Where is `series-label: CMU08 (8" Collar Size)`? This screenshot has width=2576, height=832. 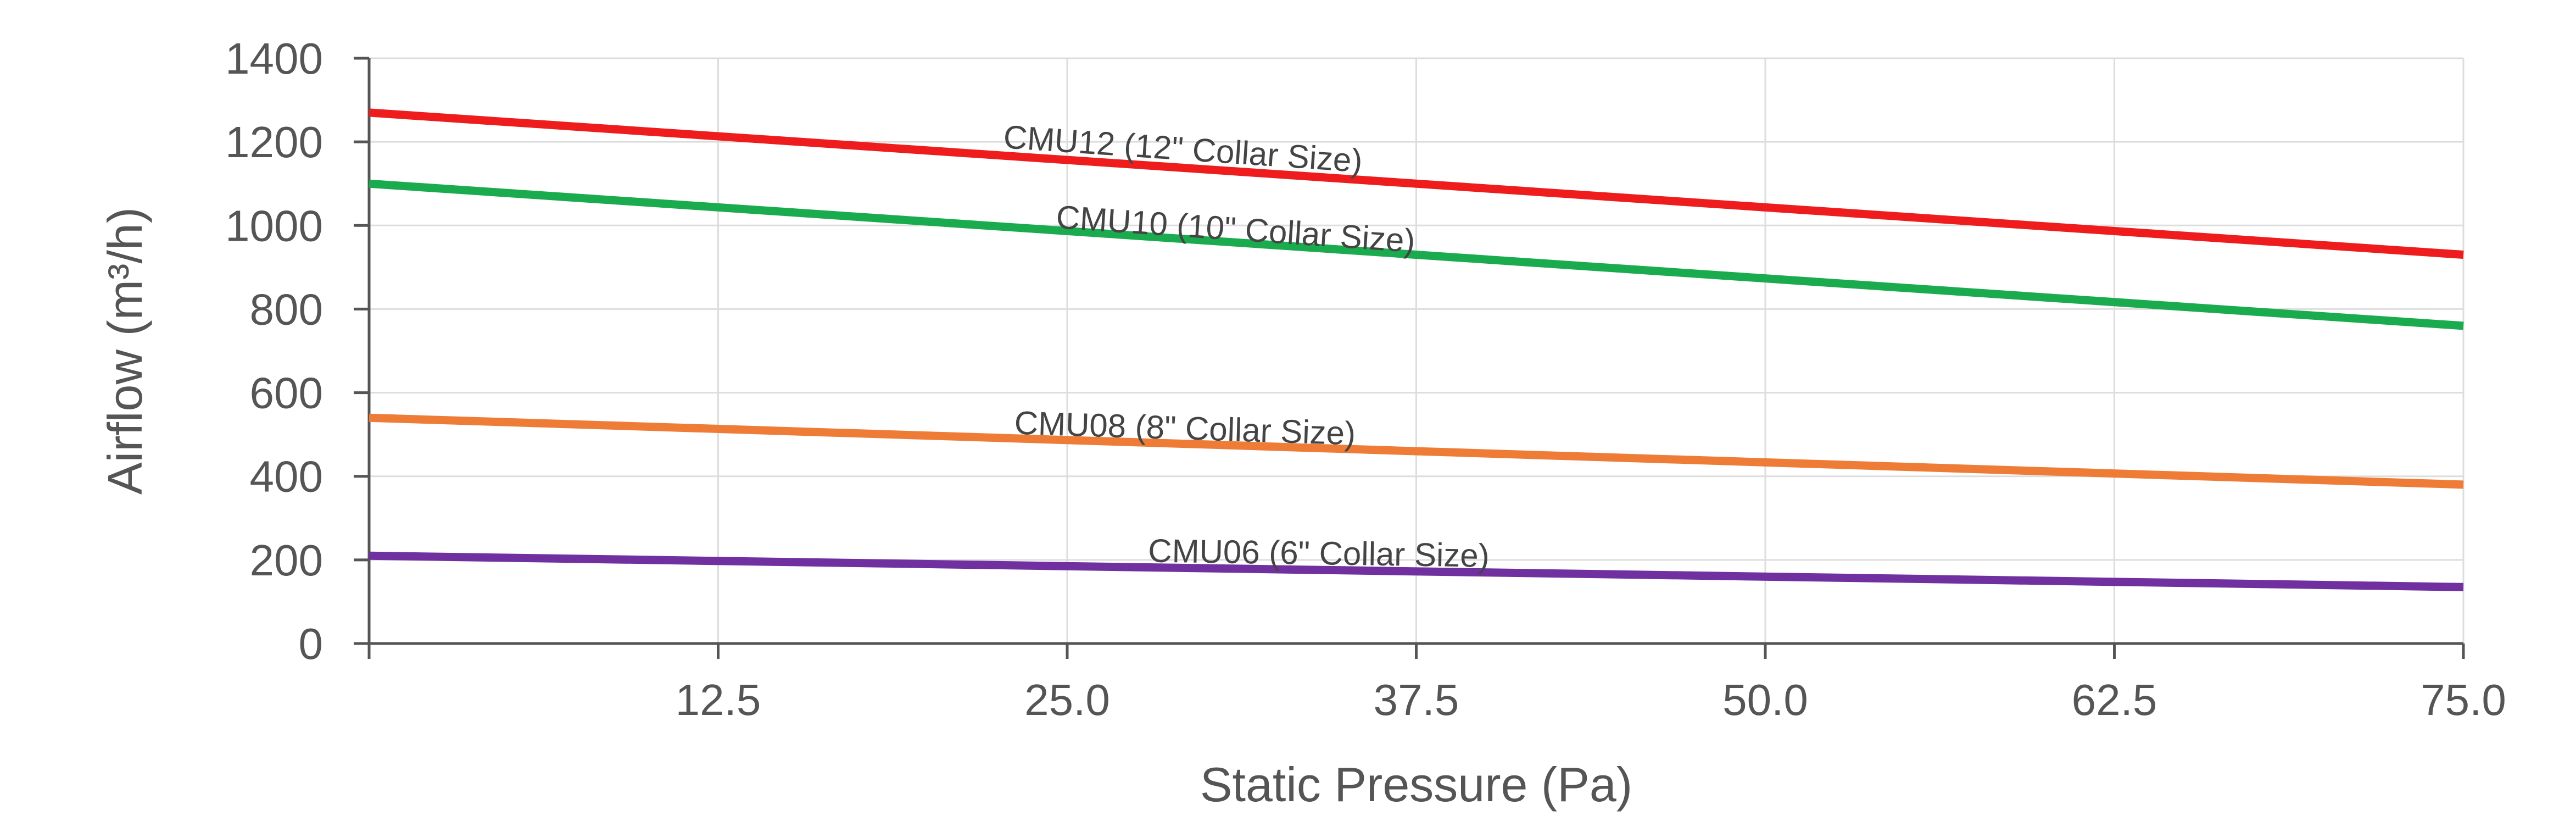 series-label: CMU08 (8" Collar Size) is located at coordinates (1185, 428).